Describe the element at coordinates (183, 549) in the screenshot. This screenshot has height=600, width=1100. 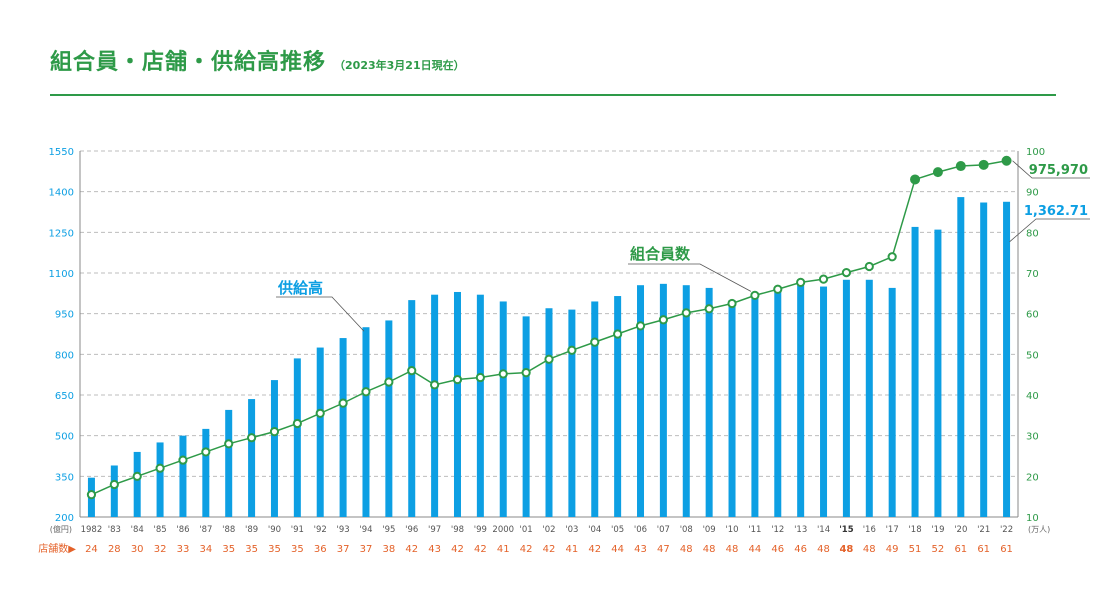
I see `store-count: 33` at that location.